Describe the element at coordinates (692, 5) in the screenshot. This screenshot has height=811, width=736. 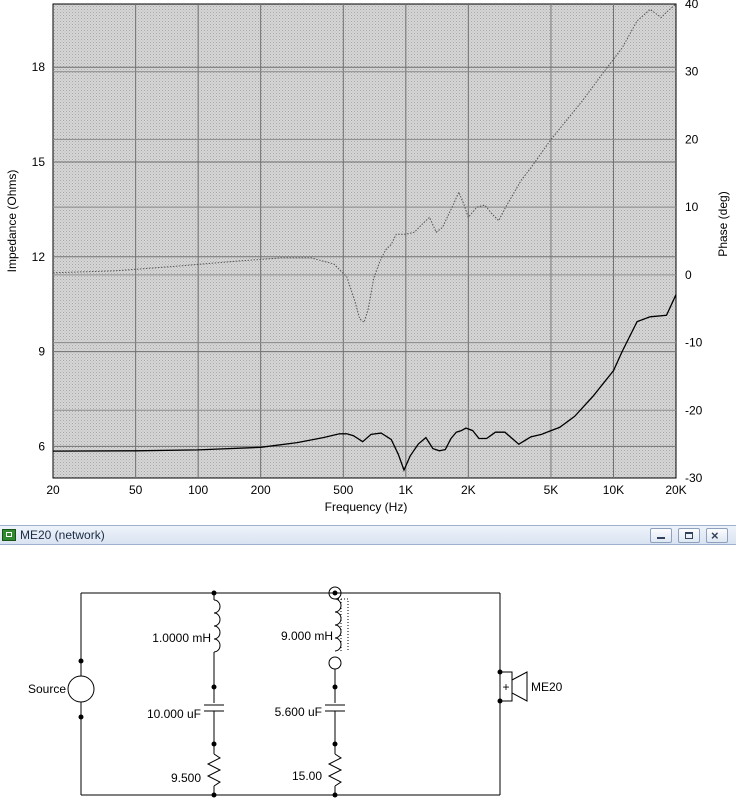
I see `right-tick-label: 40` at that location.